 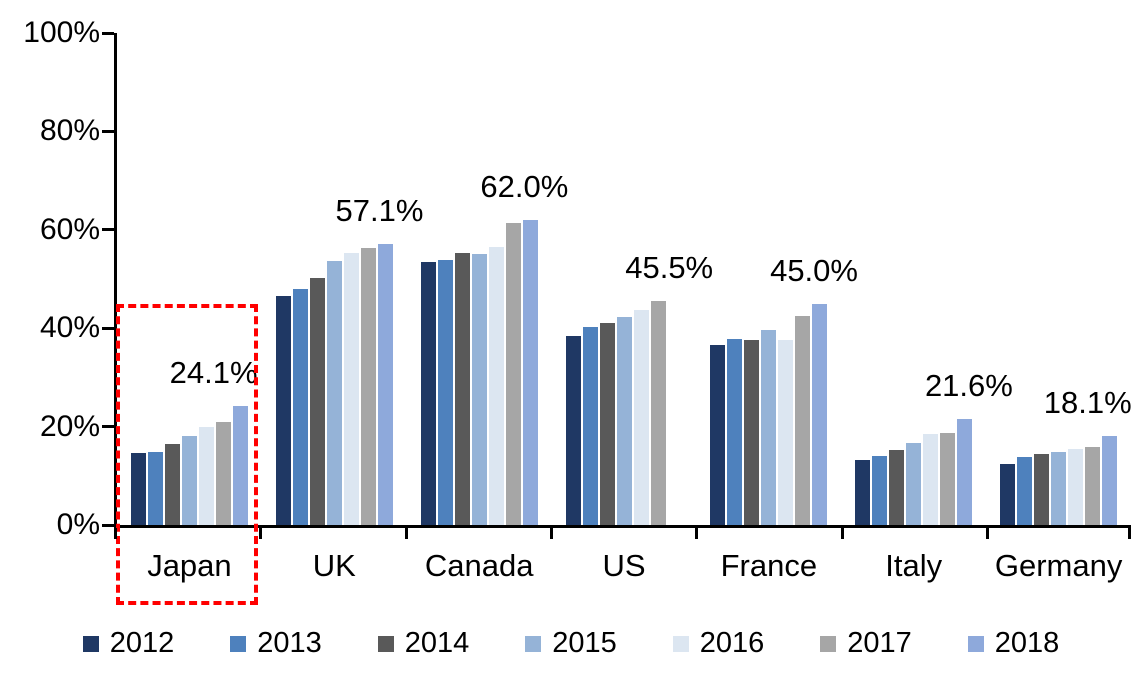 I want to click on data-label-germany: 18.1%, so click(x=1087, y=402).